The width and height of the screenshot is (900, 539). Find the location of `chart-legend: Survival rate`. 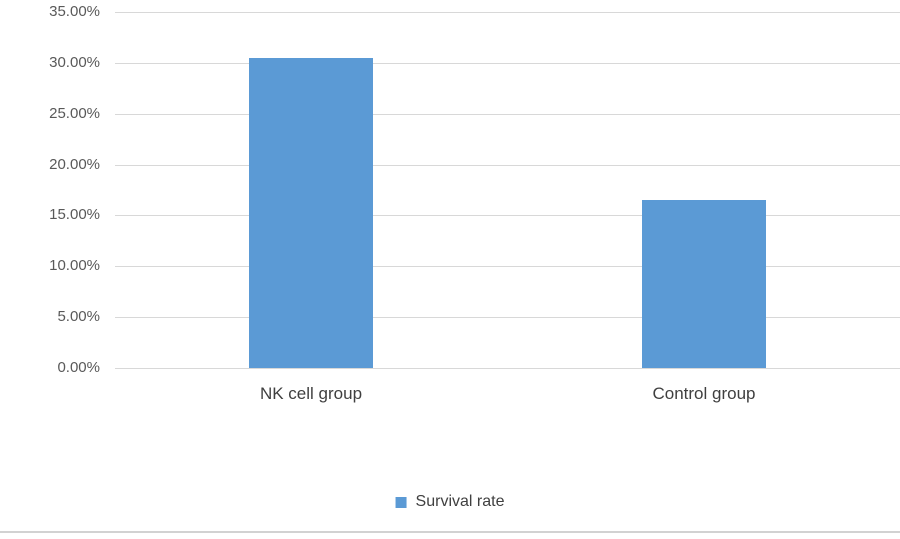

chart-legend: Survival rate is located at coordinates (450, 502).